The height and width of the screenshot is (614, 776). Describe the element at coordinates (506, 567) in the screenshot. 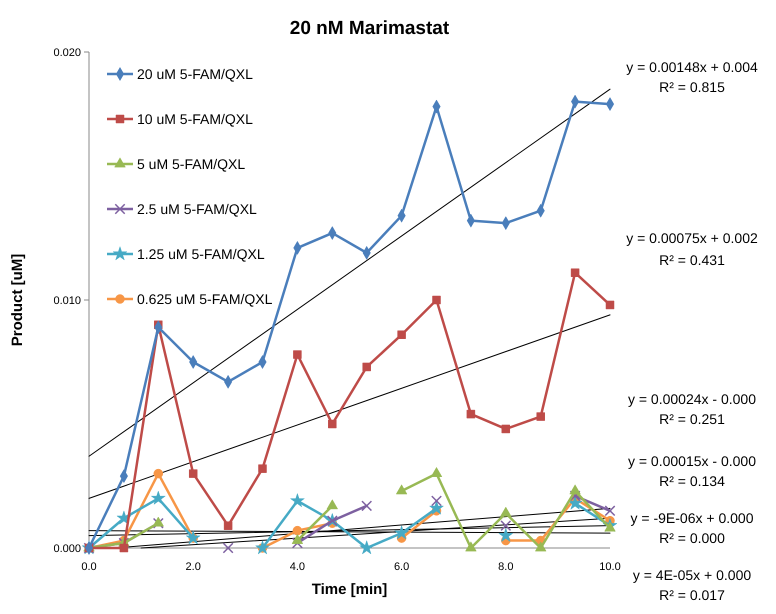

I see `x-tick-label: 8.0` at that location.